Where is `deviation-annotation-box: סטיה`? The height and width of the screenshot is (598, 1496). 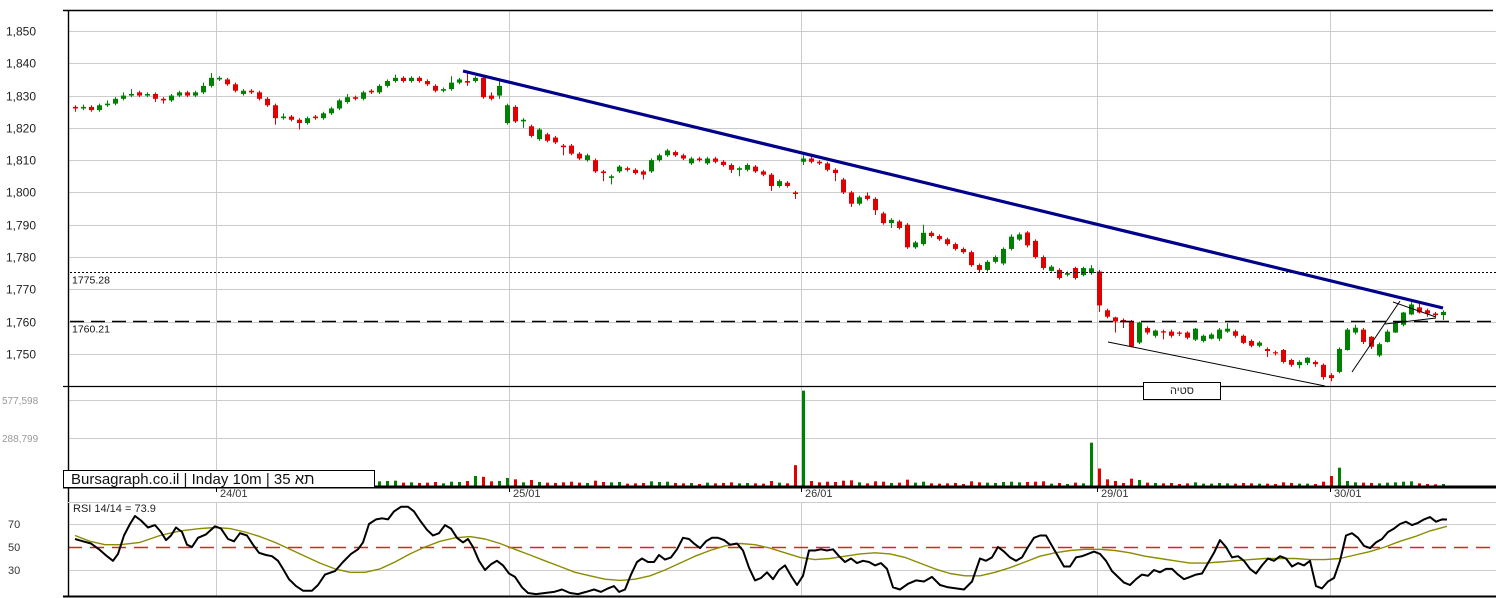 deviation-annotation-box: סטיה is located at coordinates (1182, 391).